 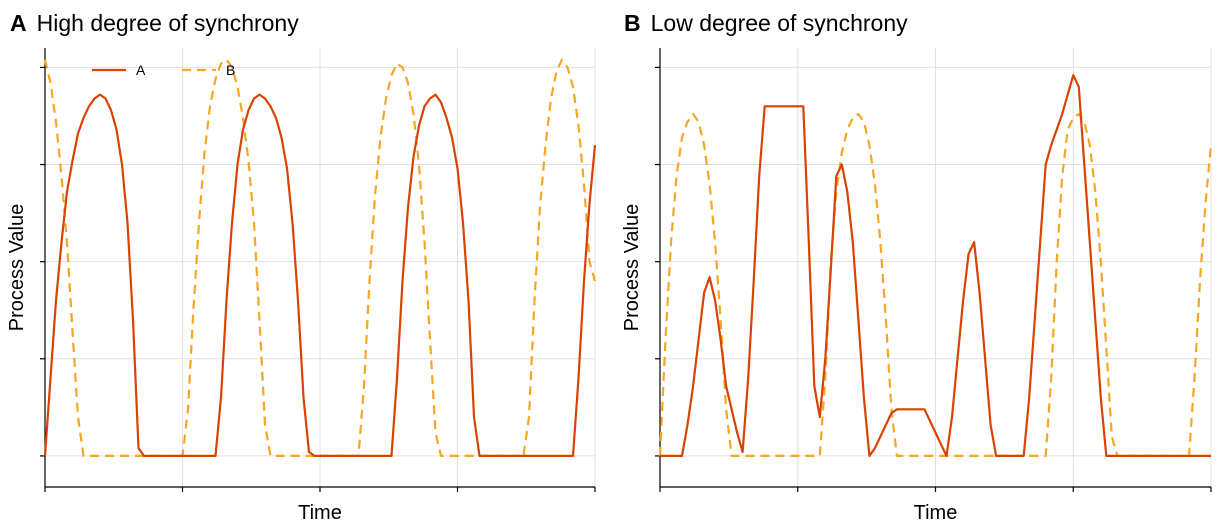 I want to click on legend-label-b: B, so click(x=230, y=70).